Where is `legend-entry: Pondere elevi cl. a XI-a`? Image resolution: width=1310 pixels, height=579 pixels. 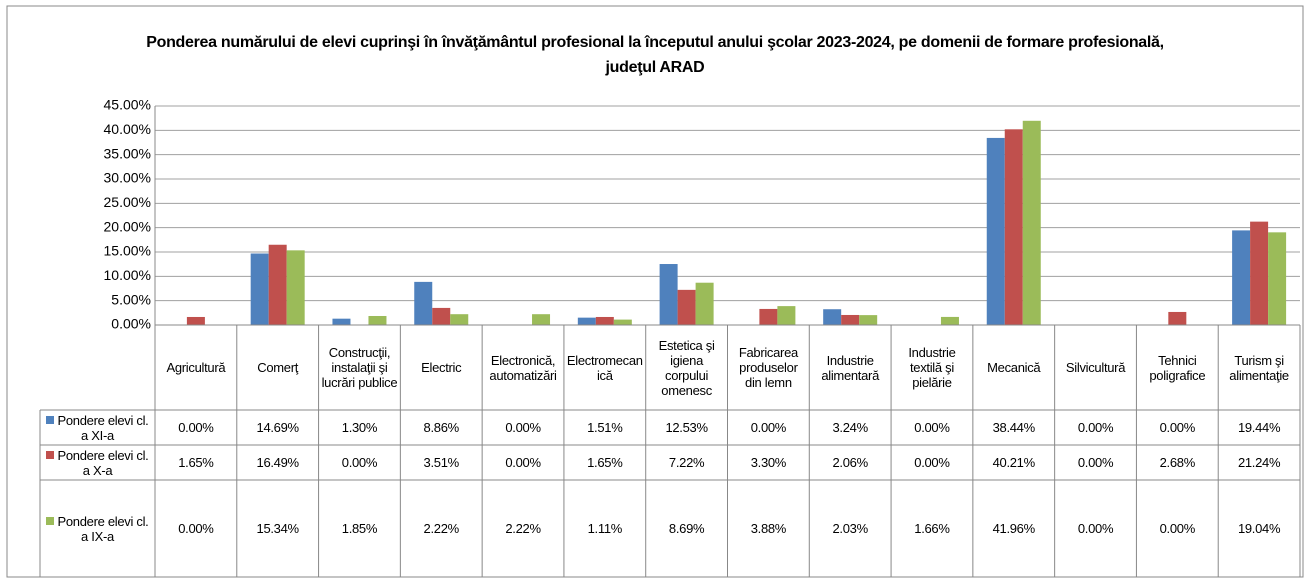 legend-entry: Pondere elevi cl. a XI-a is located at coordinates (97, 427).